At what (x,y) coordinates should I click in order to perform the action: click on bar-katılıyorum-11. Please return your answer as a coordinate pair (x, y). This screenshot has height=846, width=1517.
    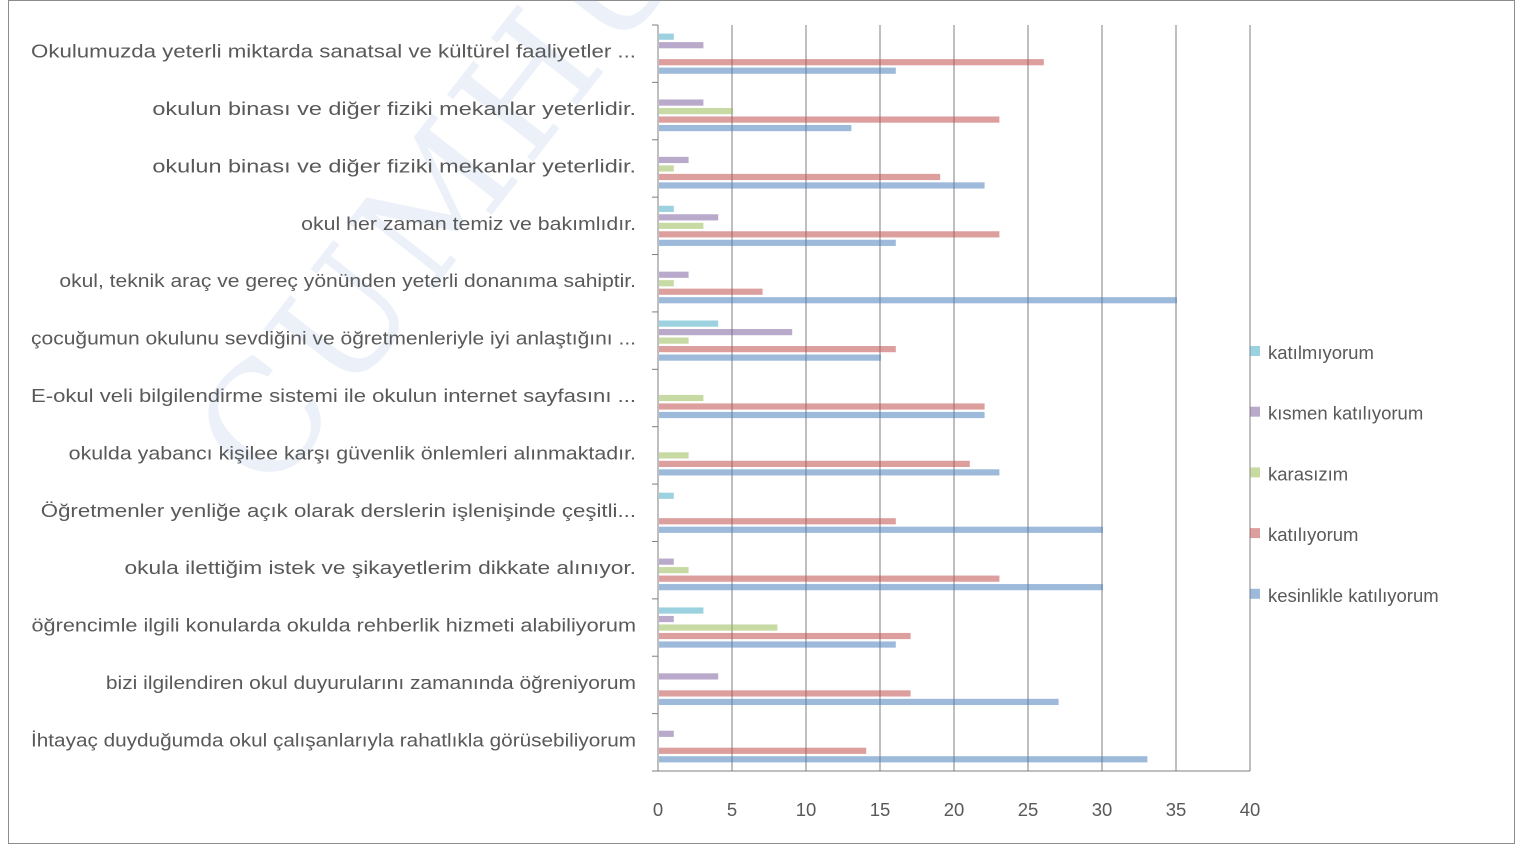
    Looking at the image, I should click on (785, 693).